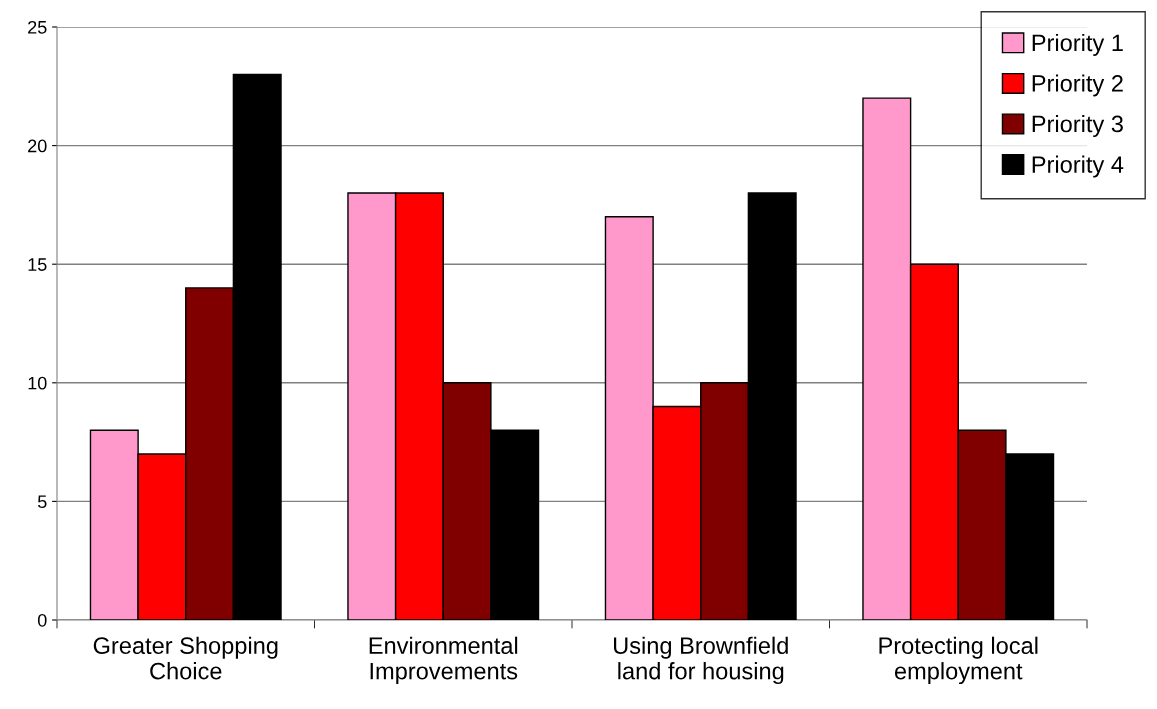  Describe the element at coordinates (1078, 166) in the screenshot. I see `legend-label: Priority 4` at that location.